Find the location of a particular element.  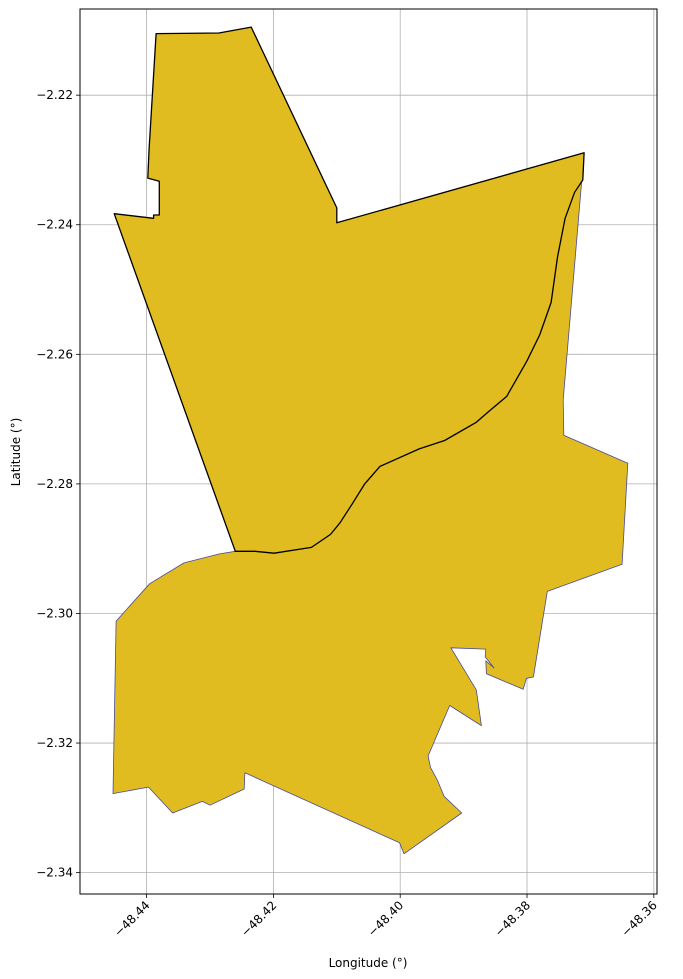

y-tick-label: −2.34 is located at coordinates (54, 873).